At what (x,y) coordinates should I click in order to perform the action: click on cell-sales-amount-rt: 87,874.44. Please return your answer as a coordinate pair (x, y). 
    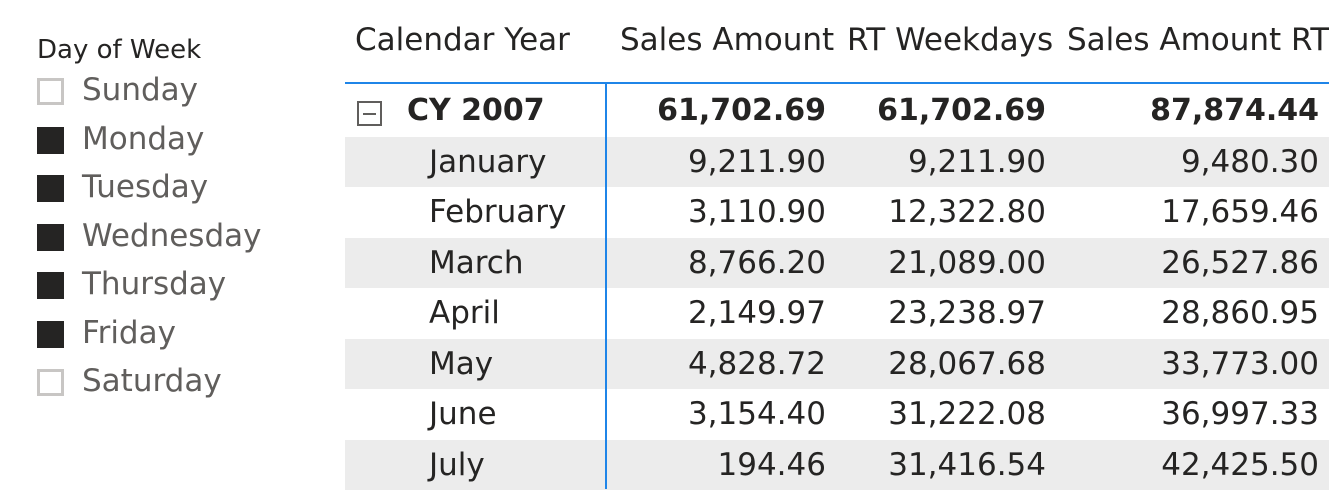
    Looking at the image, I should click on (1234, 111).